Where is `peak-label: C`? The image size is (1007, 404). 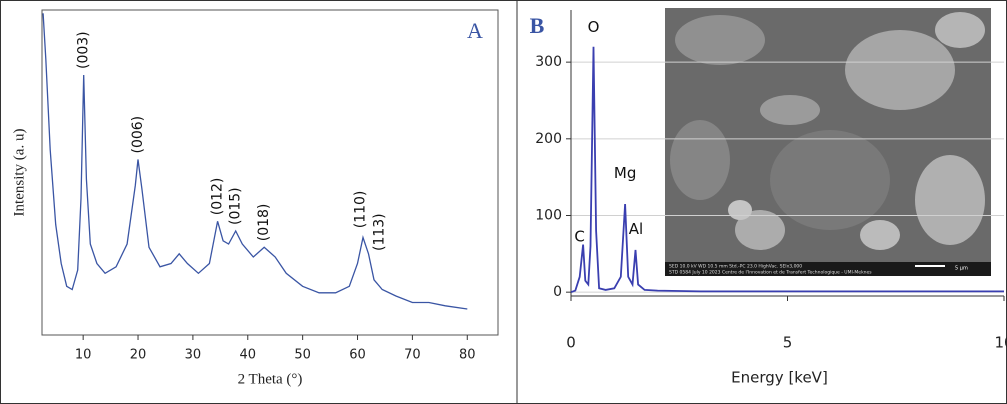
peak-label: C is located at coordinates (579, 236).